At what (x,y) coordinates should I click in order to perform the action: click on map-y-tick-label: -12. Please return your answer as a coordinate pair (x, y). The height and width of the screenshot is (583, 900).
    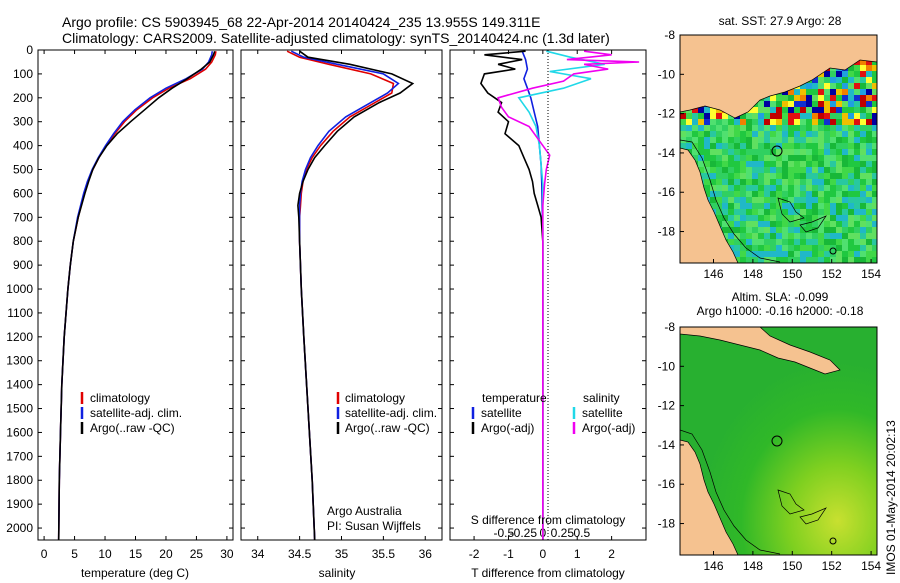
    Looking at the image, I should click on (667, 114).